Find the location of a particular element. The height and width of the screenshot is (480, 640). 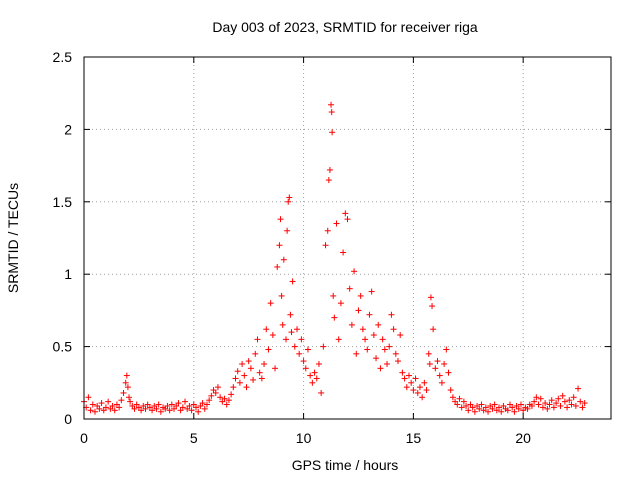

x-tick-label: 0 is located at coordinates (84, 438).